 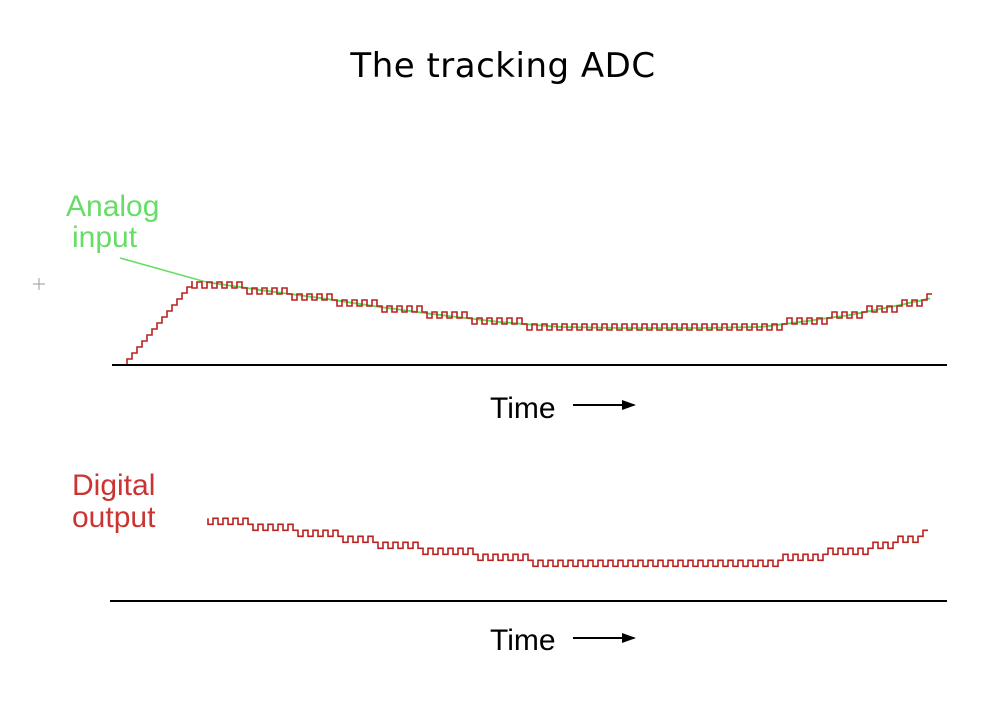 I want to click on digital-output-label-line1: Digital, so click(x=113, y=485).